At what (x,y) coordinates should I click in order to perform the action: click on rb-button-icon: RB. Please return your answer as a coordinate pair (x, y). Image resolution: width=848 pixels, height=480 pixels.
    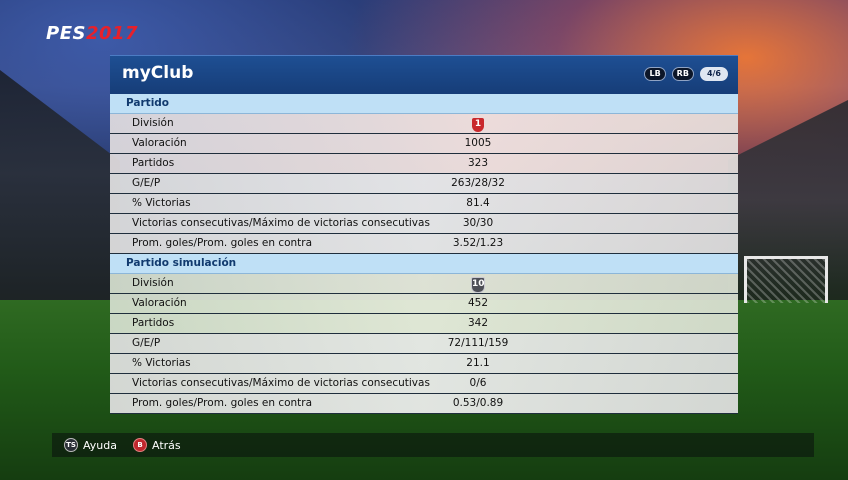
    Looking at the image, I should click on (682, 74).